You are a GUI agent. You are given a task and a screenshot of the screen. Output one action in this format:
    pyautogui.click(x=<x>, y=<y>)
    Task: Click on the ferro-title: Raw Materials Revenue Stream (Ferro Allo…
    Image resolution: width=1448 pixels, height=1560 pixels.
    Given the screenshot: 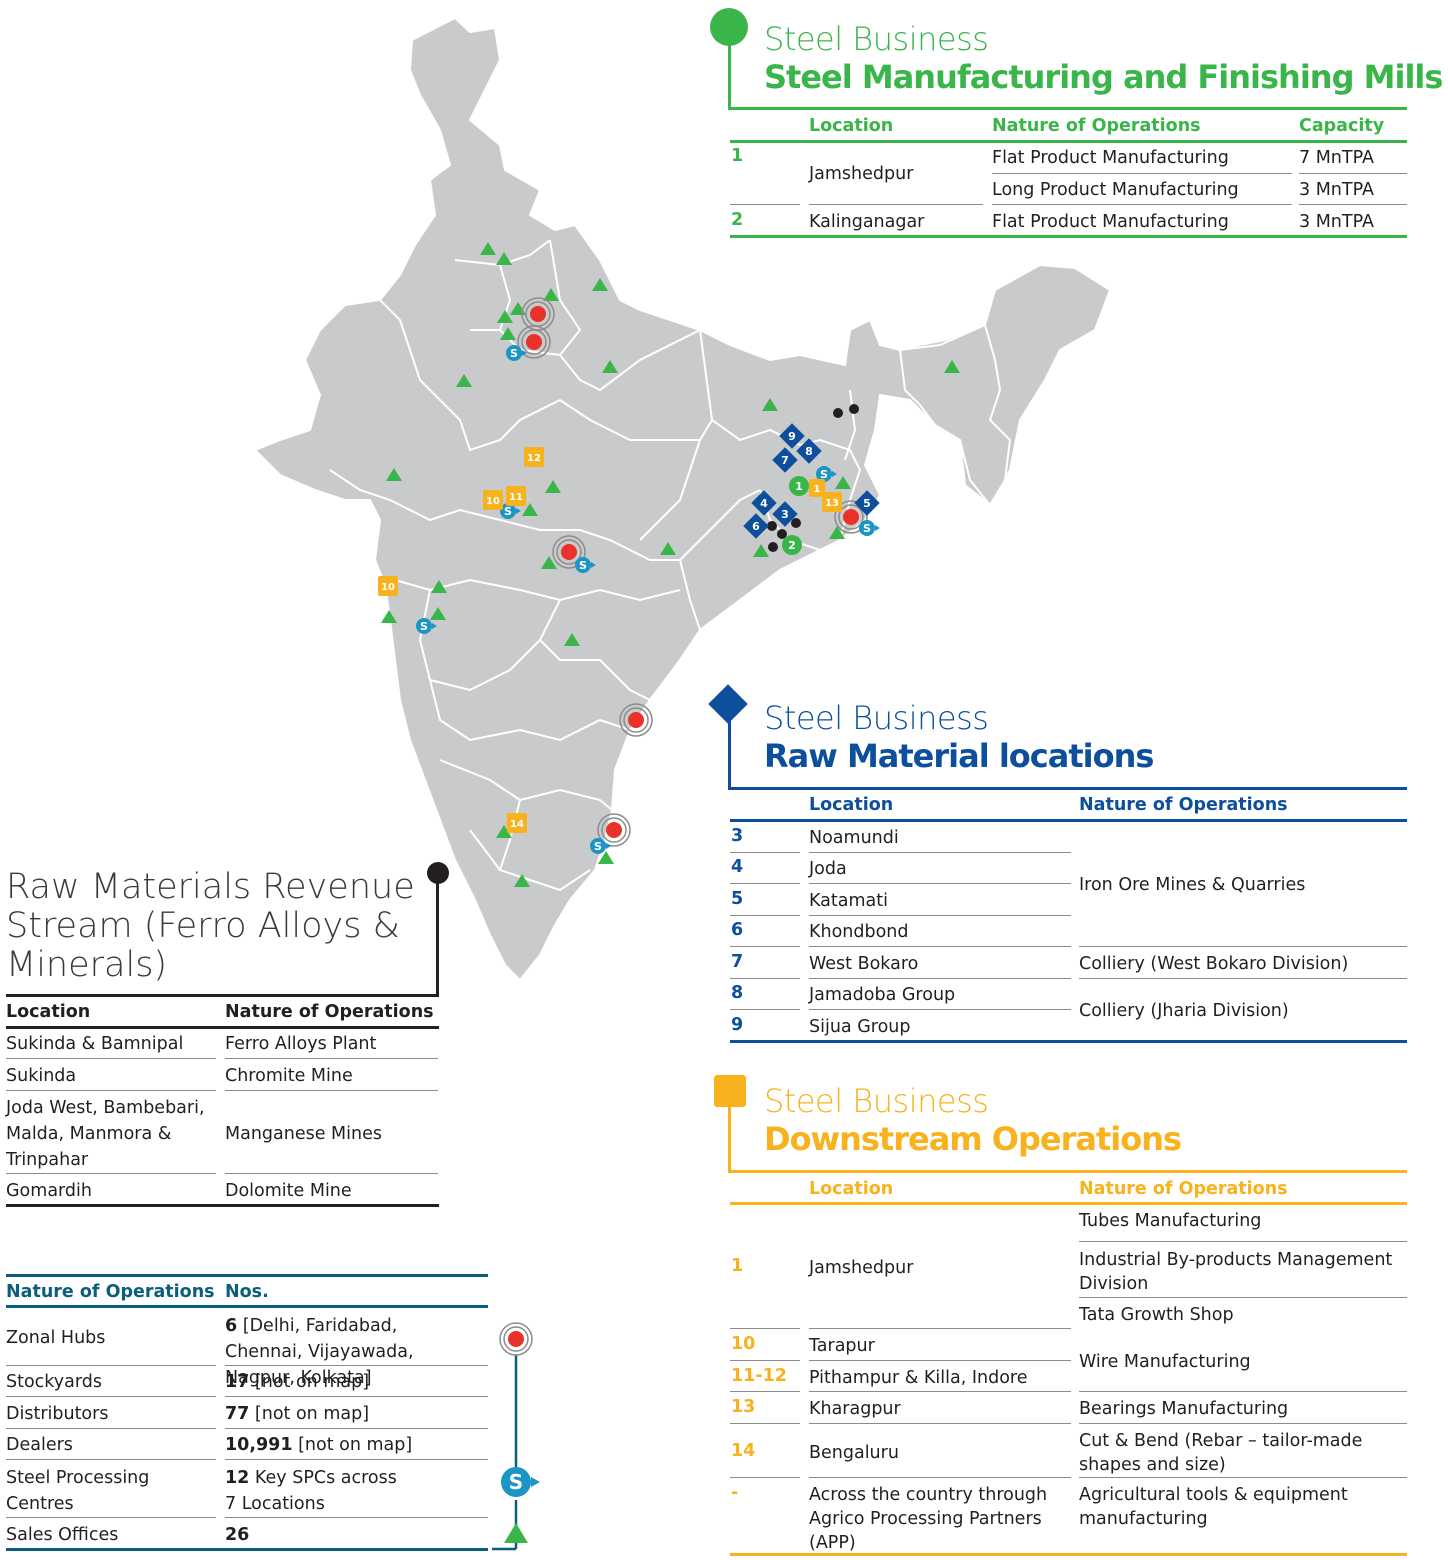 What is the action you would take?
    pyautogui.click(x=210, y=926)
    